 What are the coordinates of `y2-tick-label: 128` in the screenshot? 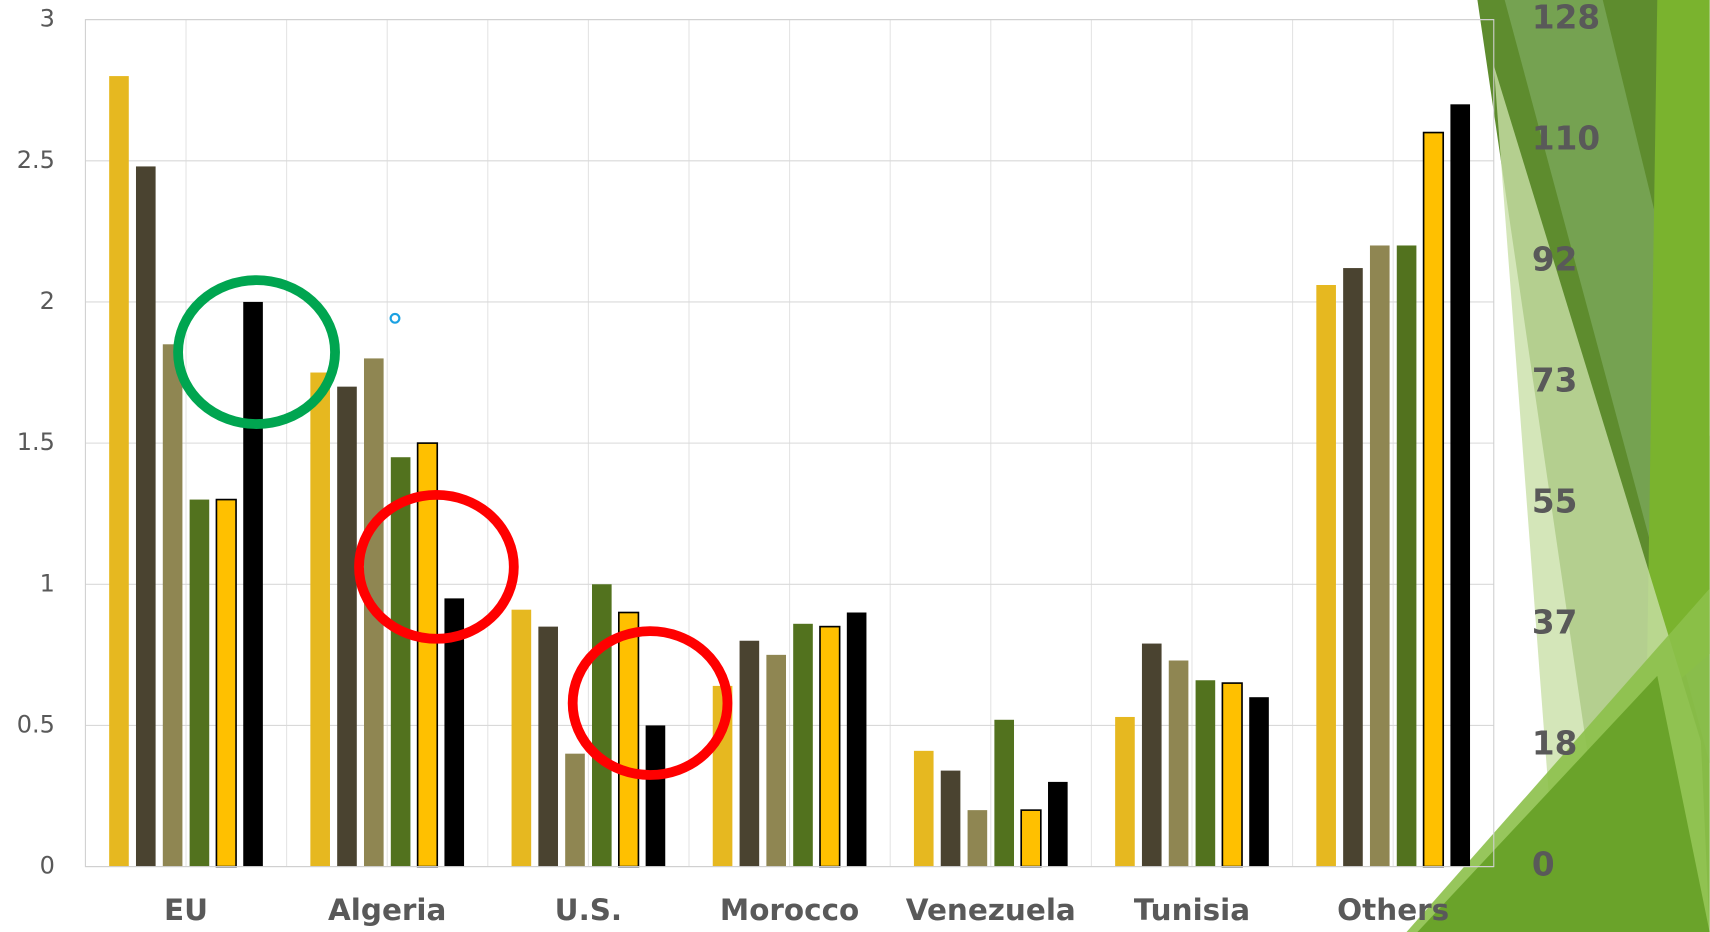 It's located at (1566, 18).